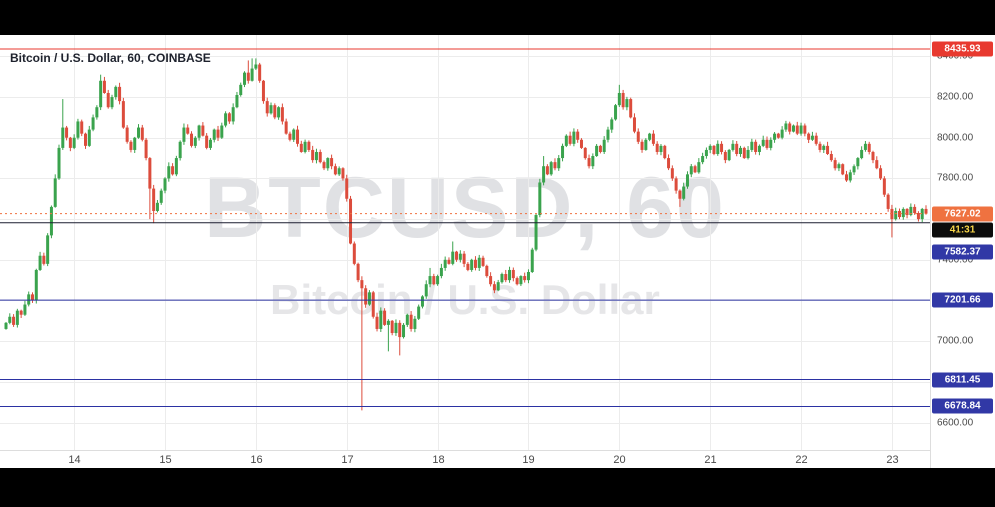 Image resolution: width=995 pixels, height=507 pixels. Describe the element at coordinates (710, 460) in the screenshot. I see `time-axis-label: 21` at that location.